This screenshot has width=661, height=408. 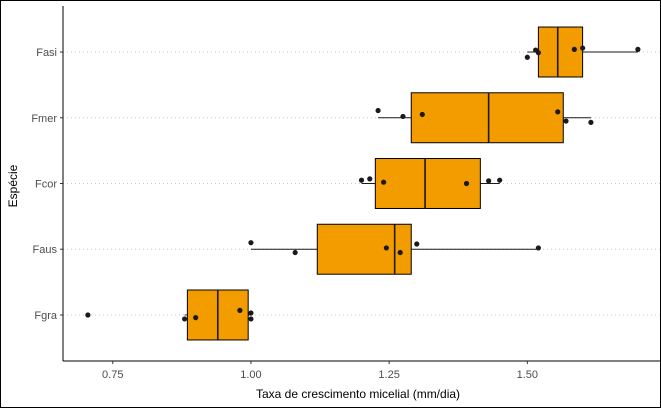 I want to click on y-tick-label-fasi: Fasi, so click(x=46, y=53).